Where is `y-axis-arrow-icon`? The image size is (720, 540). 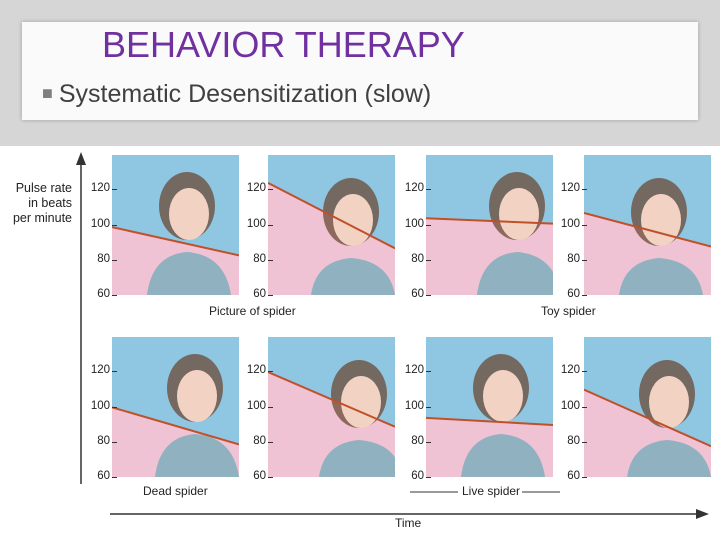 y-axis-arrow-icon is located at coordinates (81, 158).